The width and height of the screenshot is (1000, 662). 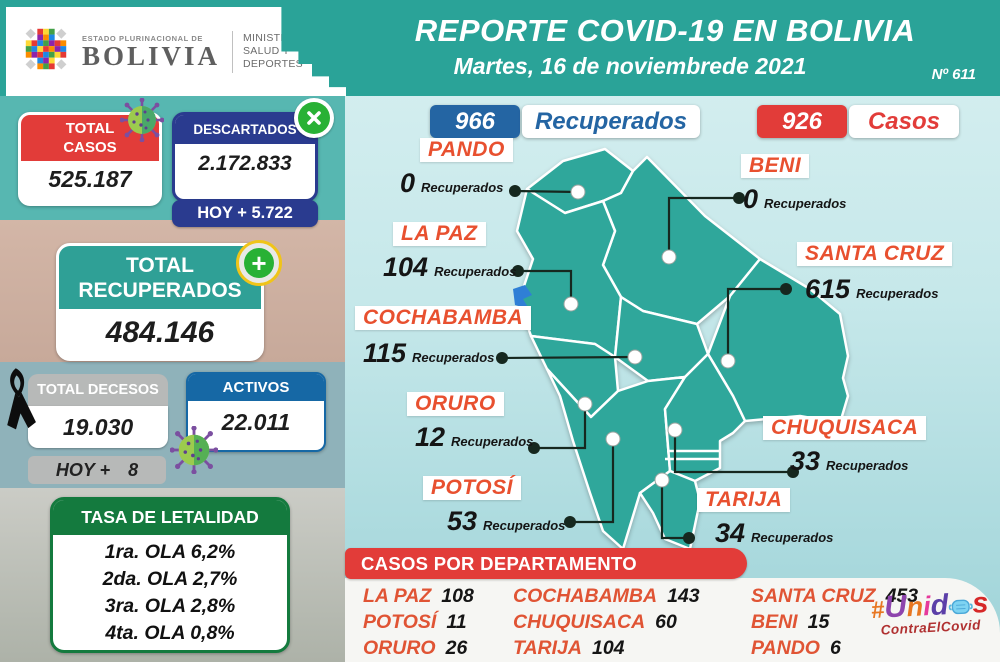 What do you see at coordinates (665, 30) in the screenshot?
I see `page-title: REPORTE COVID-19 EN BOLIVIA` at bounding box center [665, 30].